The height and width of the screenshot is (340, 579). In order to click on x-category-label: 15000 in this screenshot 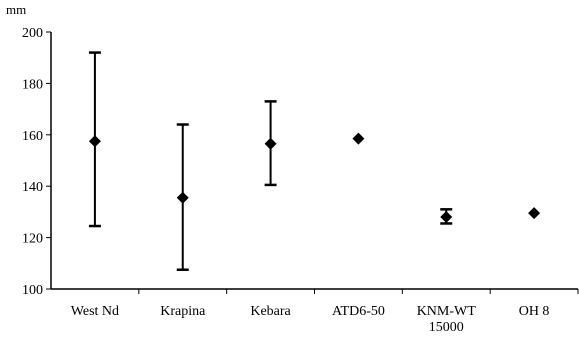, I will do `click(446, 327)`.